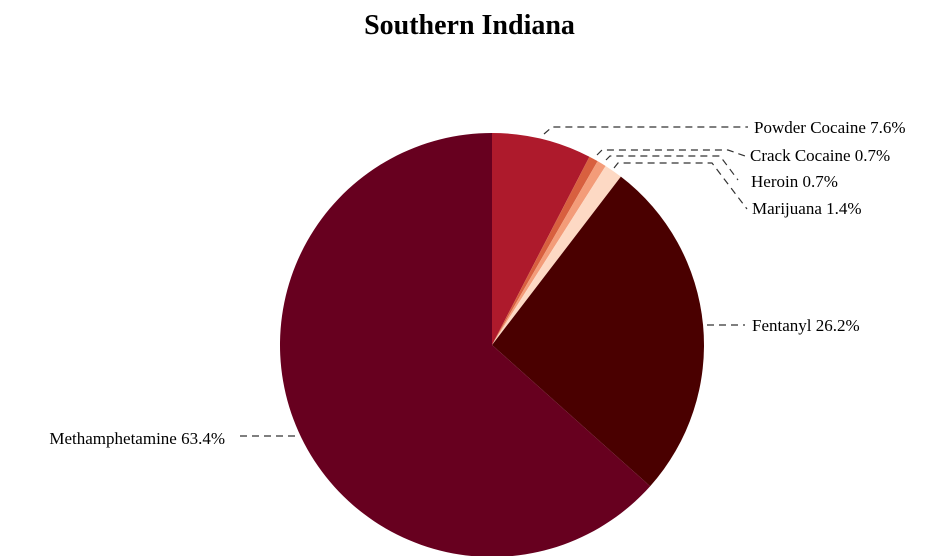 Image resolution: width=939 pixels, height=556 pixels. I want to click on slice-label-methamphetamine: Methamphetamine 63.4%, so click(137, 438).